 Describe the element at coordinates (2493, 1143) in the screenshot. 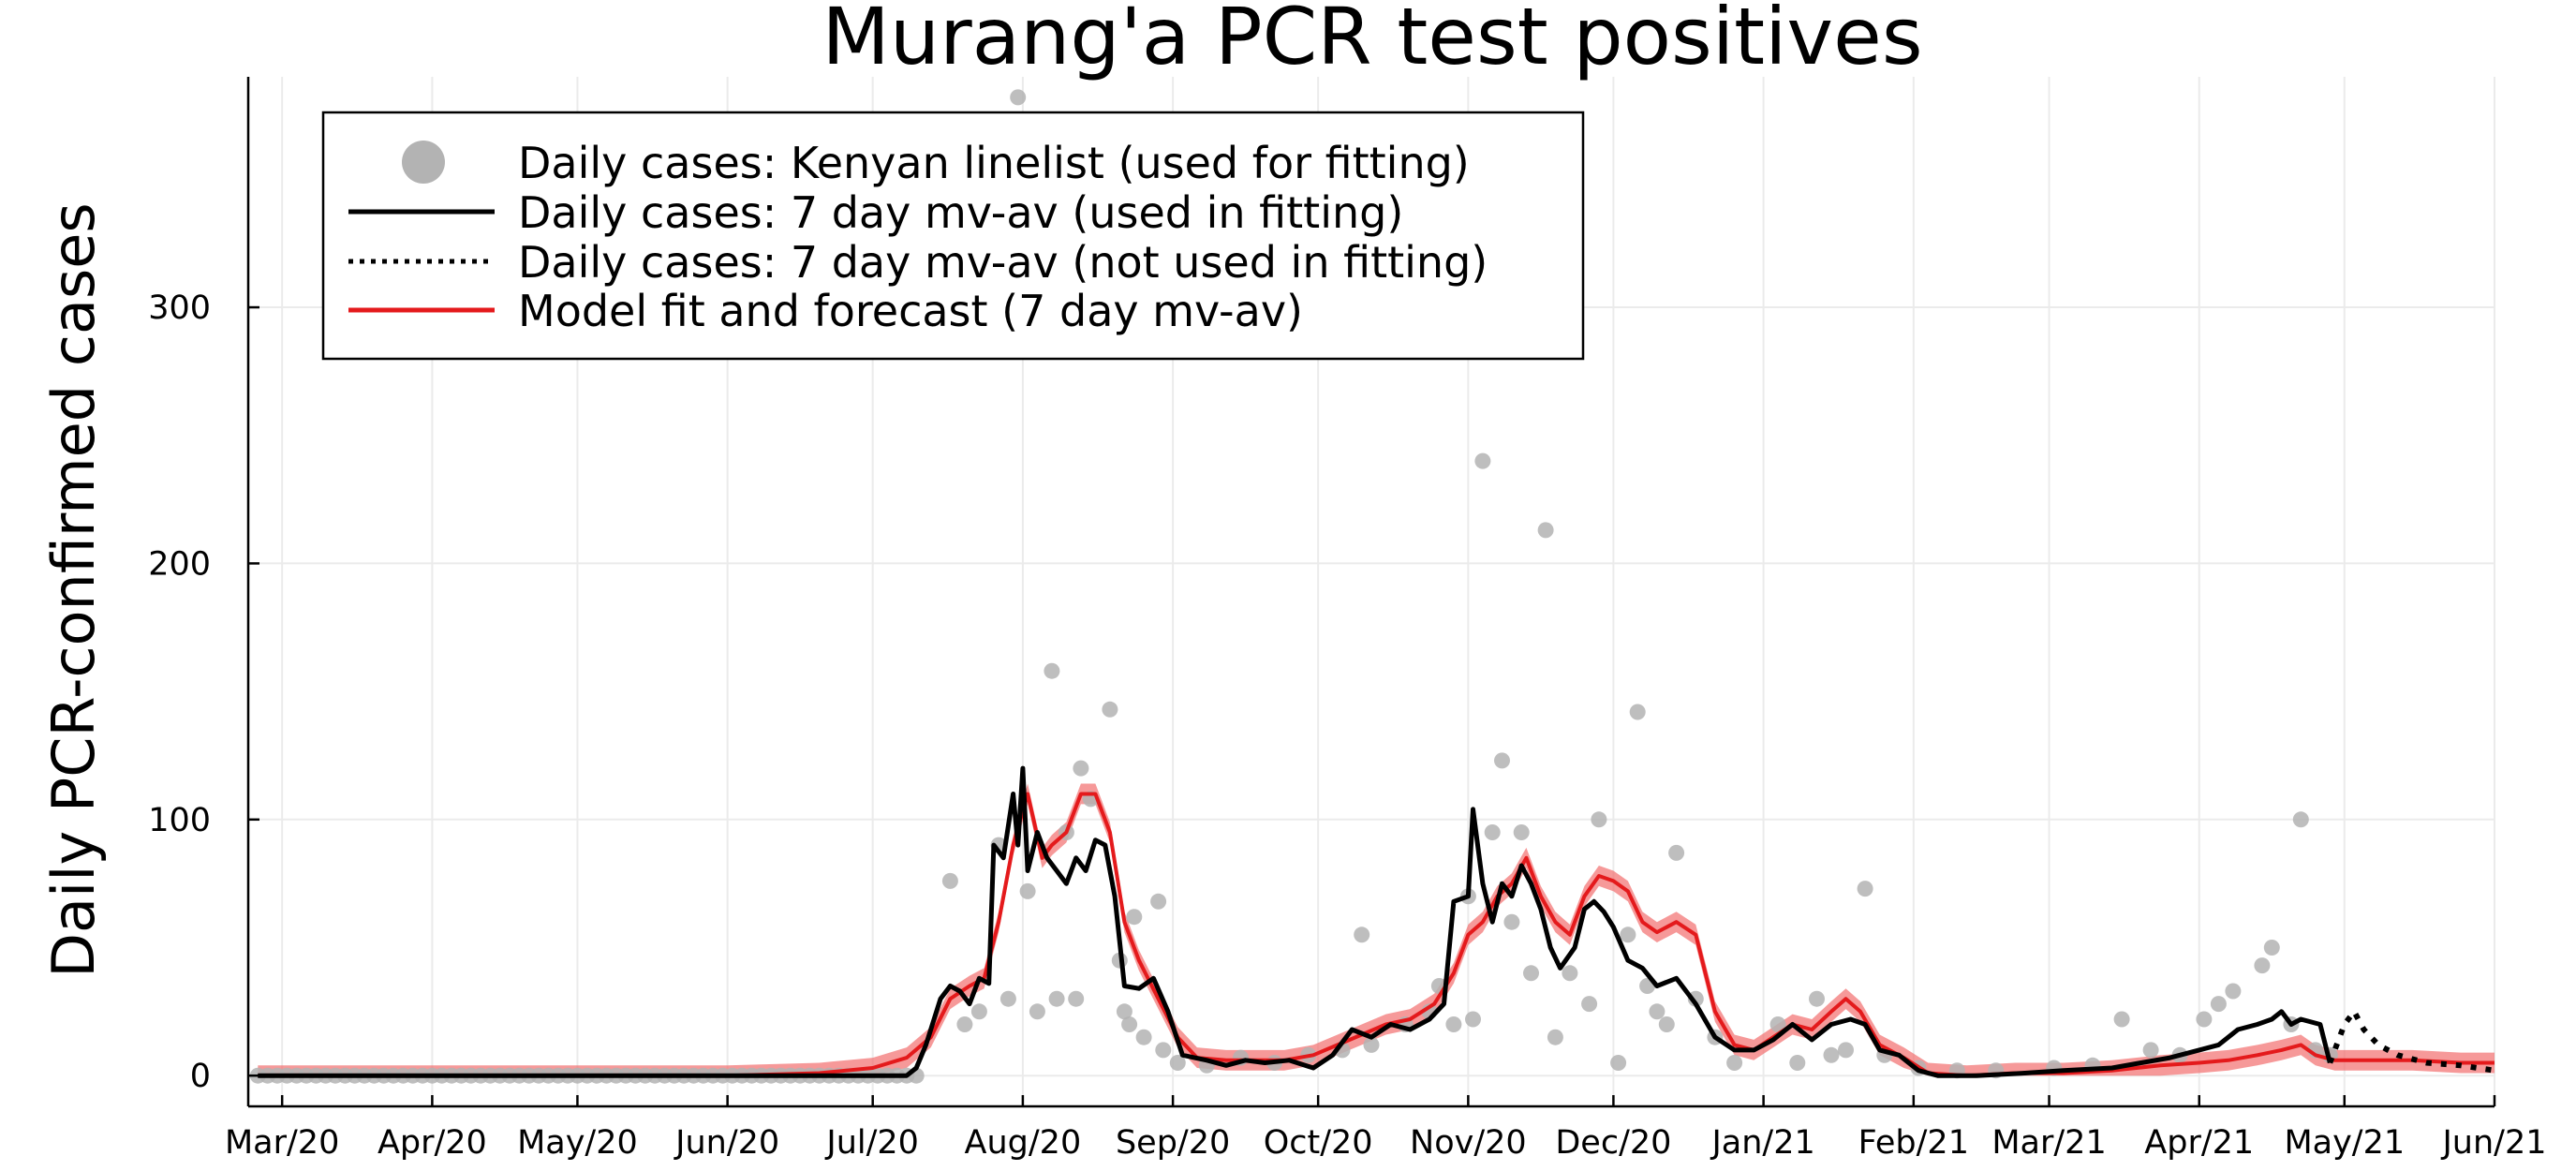

I see `x-tick-label-15: Jun/21` at that location.